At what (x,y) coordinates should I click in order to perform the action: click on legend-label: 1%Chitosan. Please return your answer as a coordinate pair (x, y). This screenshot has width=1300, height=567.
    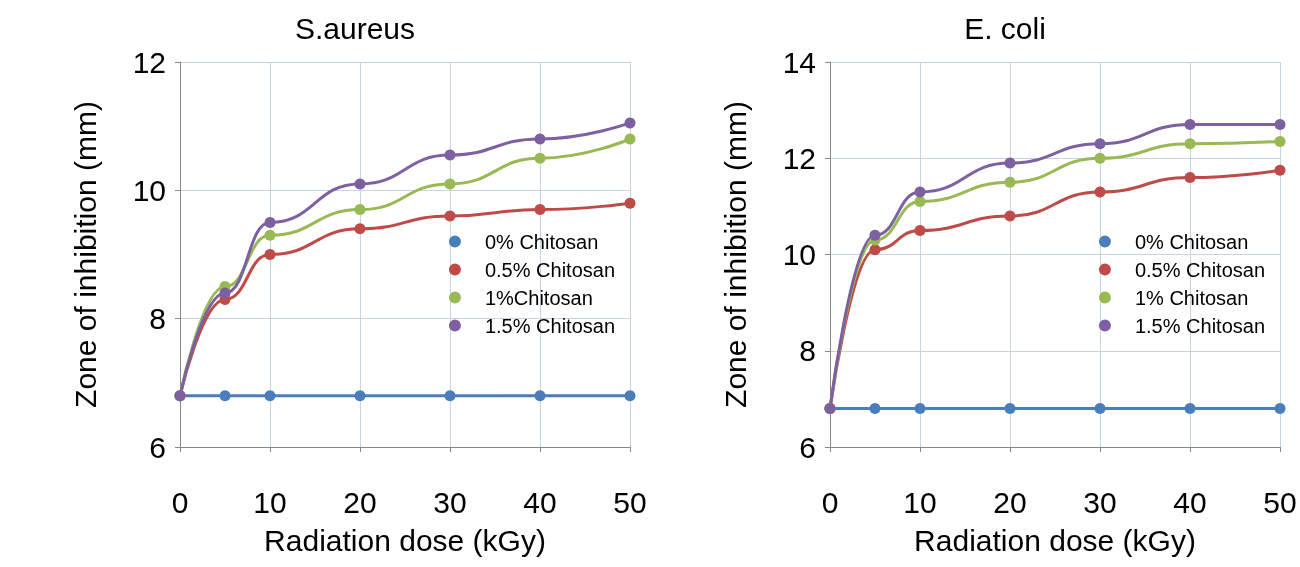
    Looking at the image, I should click on (538, 297).